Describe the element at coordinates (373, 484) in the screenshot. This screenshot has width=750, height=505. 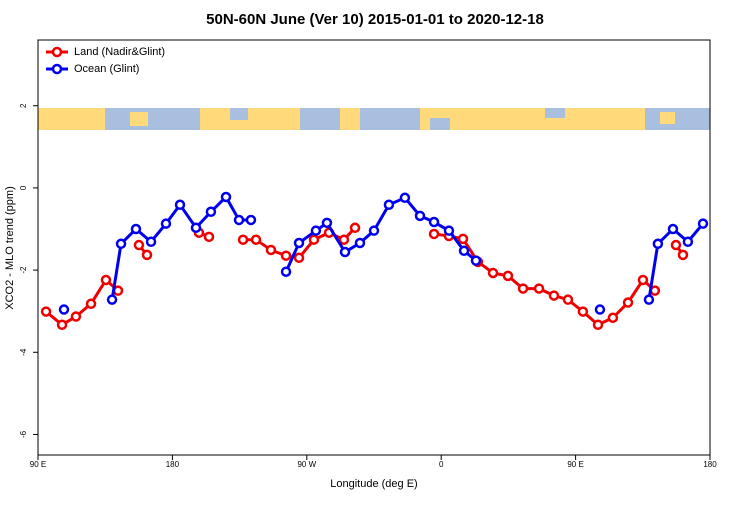
I see `x-axis-label: Longitude (deg E)` at that location.